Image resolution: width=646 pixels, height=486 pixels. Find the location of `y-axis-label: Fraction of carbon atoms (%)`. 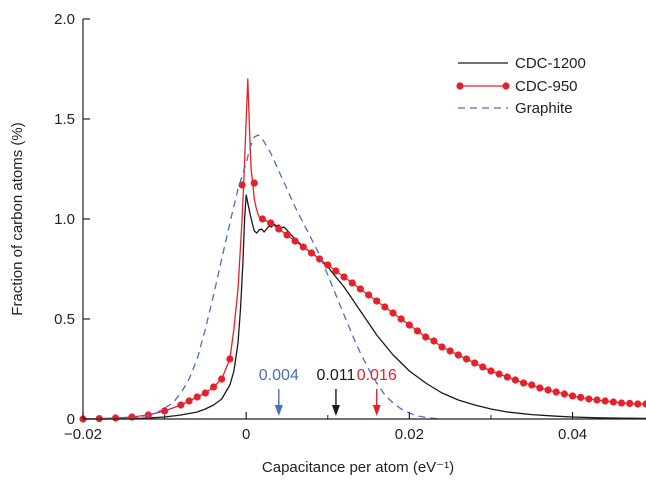

y-axis-label: Fraction of carbon atoms (%) is located at coordinates (17, 218).